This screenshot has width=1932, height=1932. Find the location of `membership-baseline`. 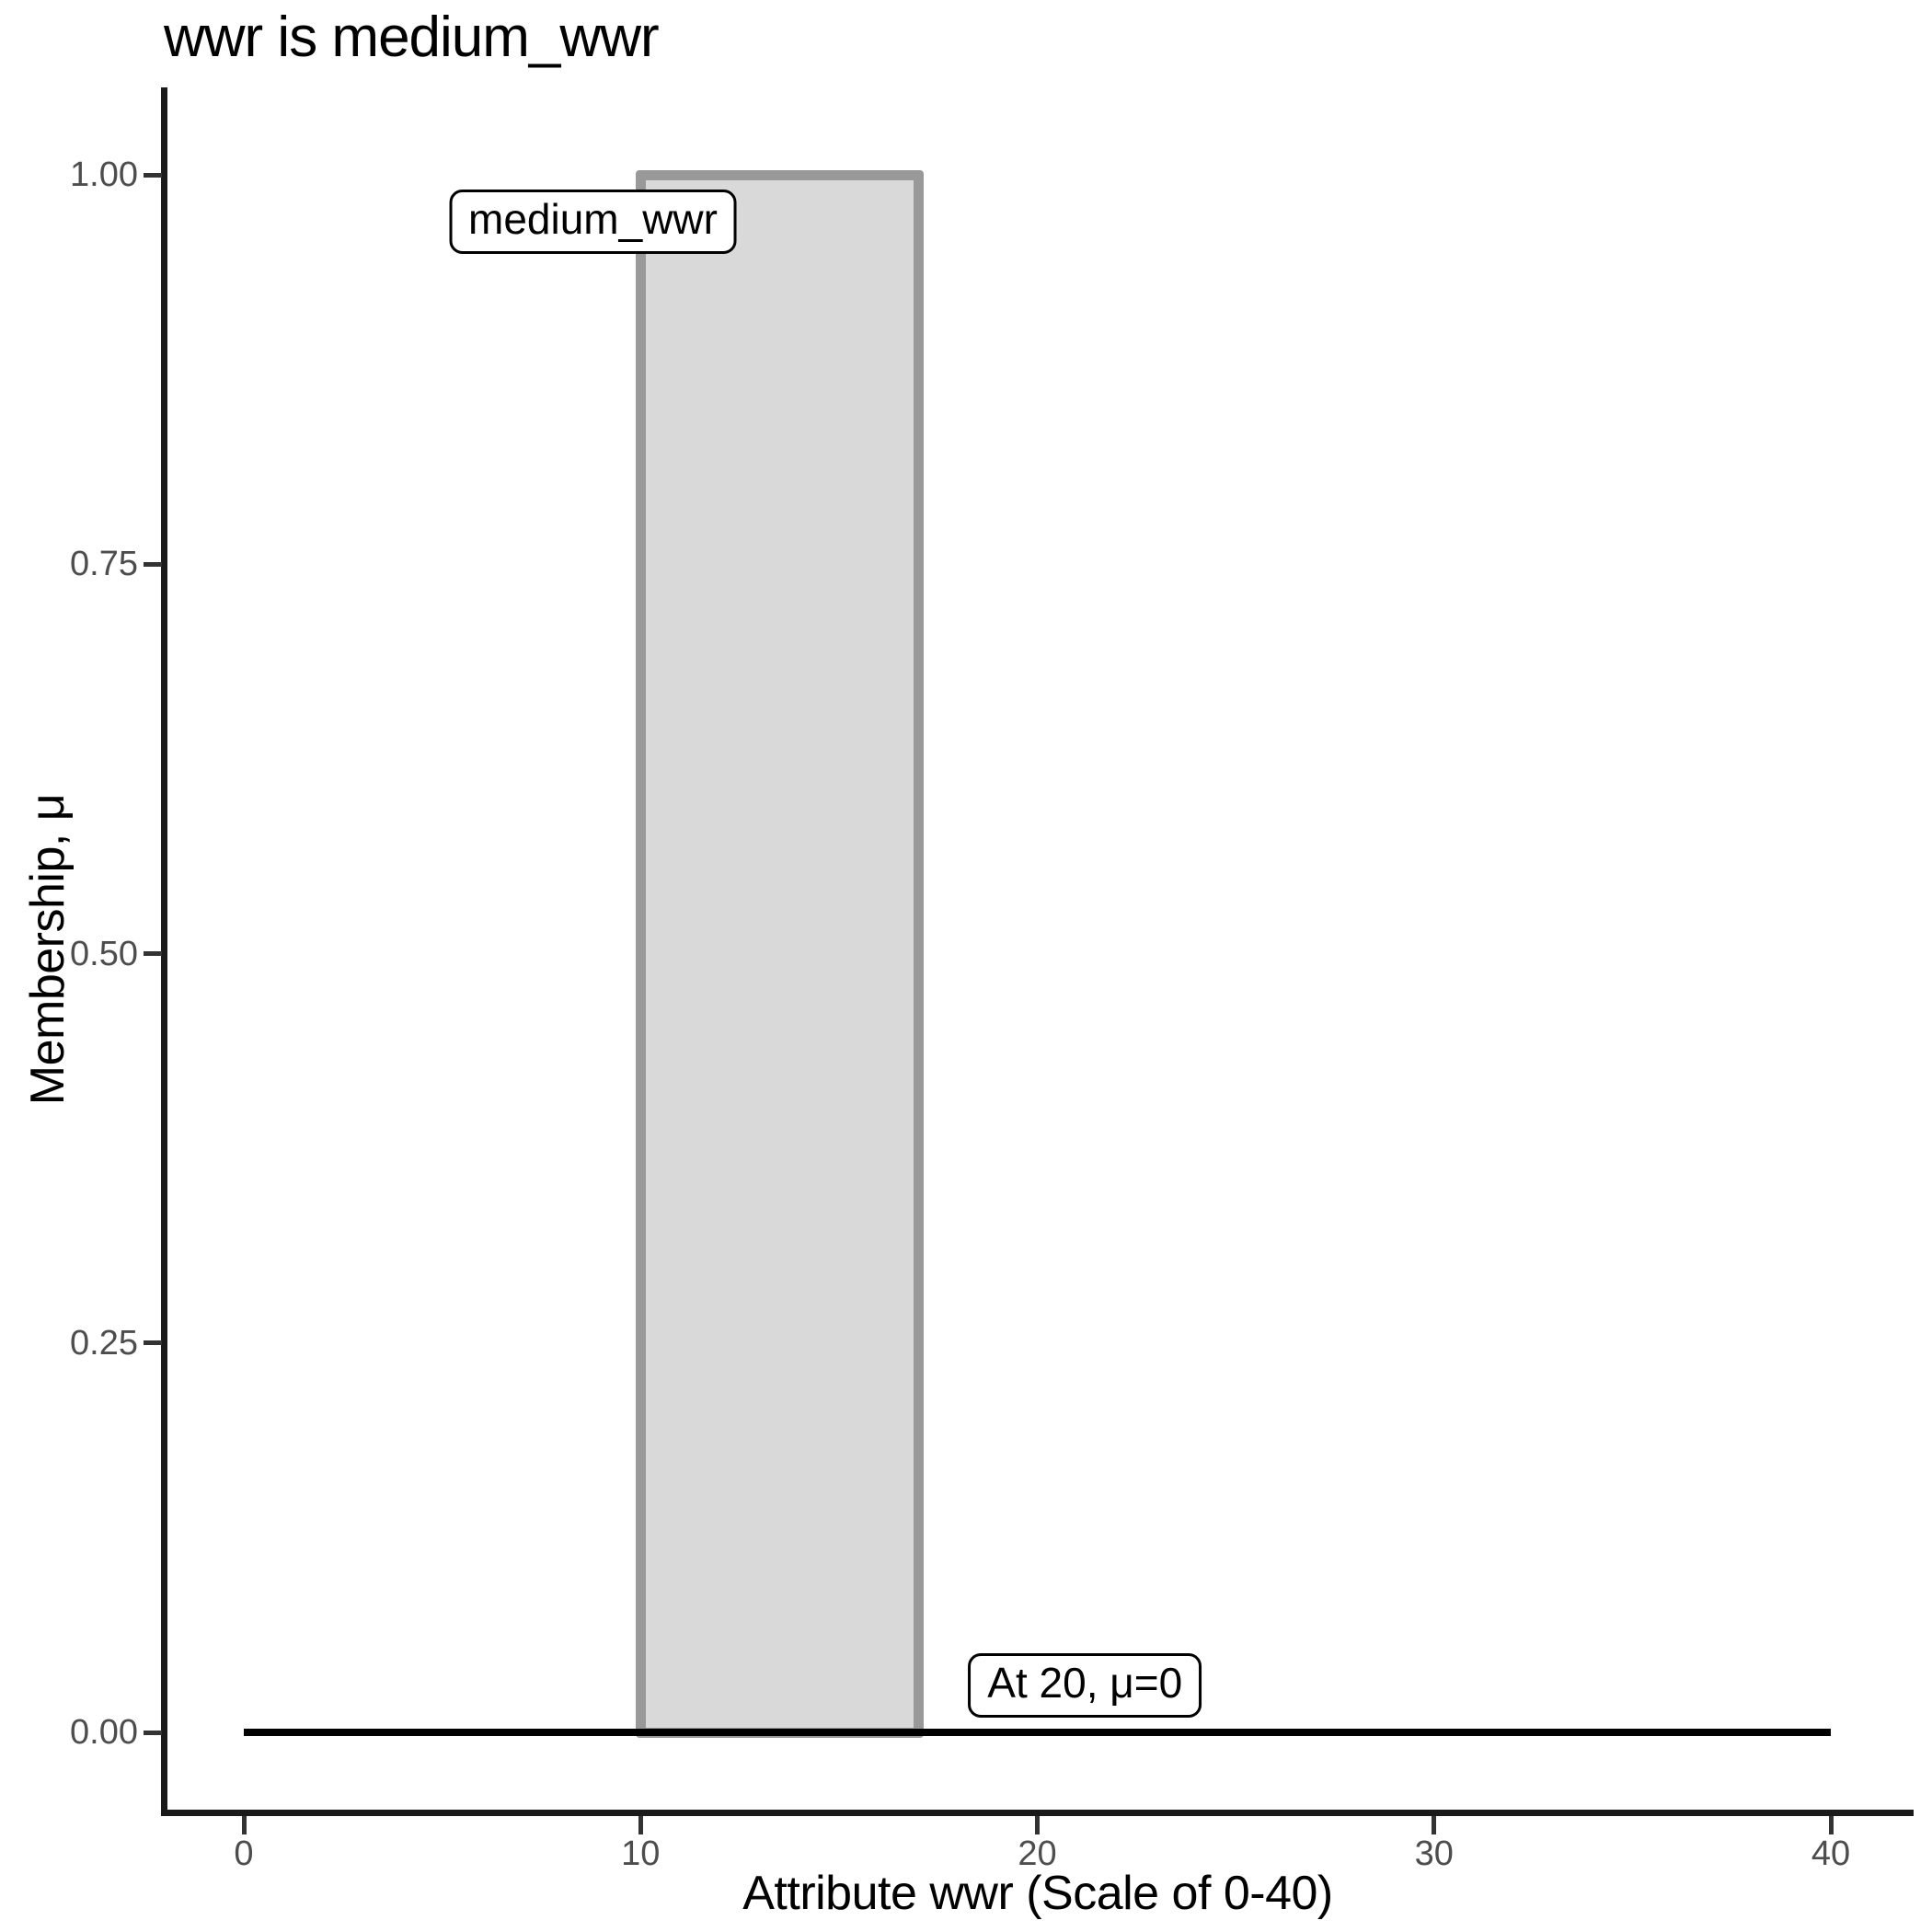

membership-baseline is located at coordinates (1037, 1732).